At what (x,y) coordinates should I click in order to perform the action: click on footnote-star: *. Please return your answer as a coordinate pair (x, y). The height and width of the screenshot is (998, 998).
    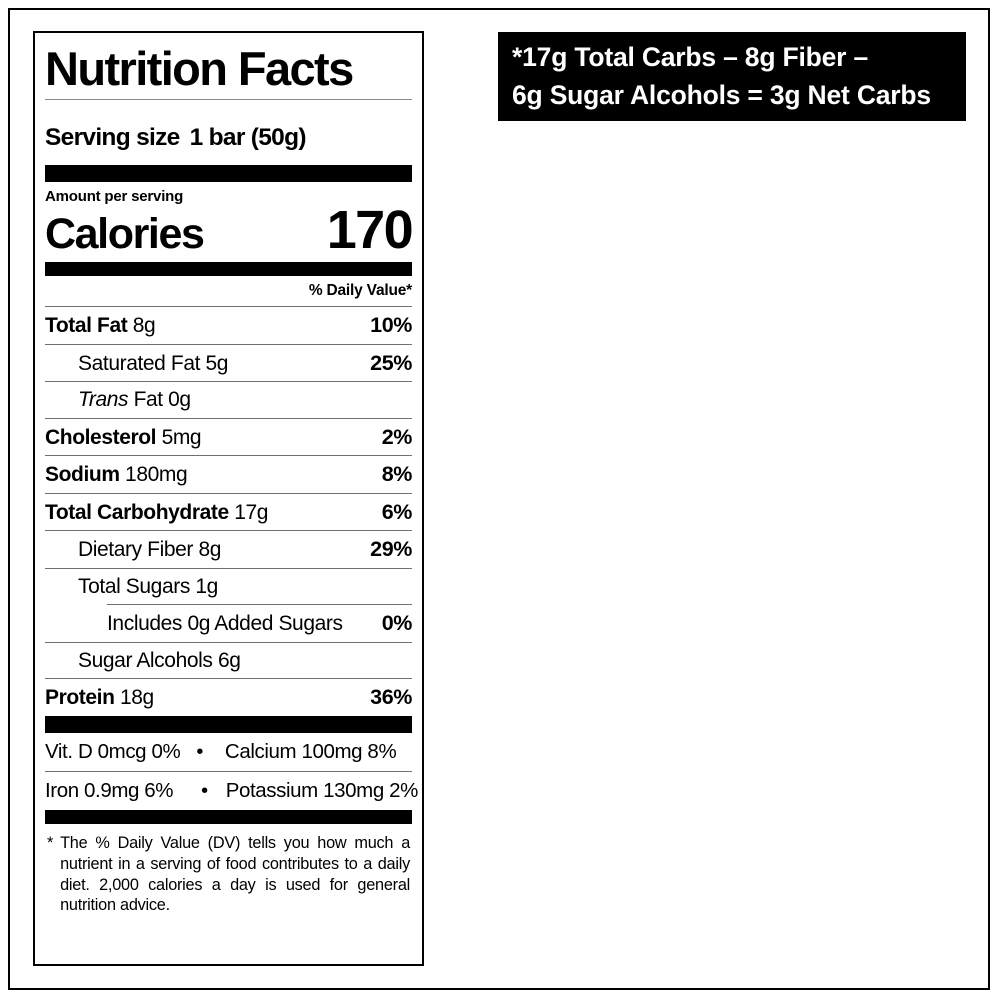
    Looking at the image, I should click on (50, 842).